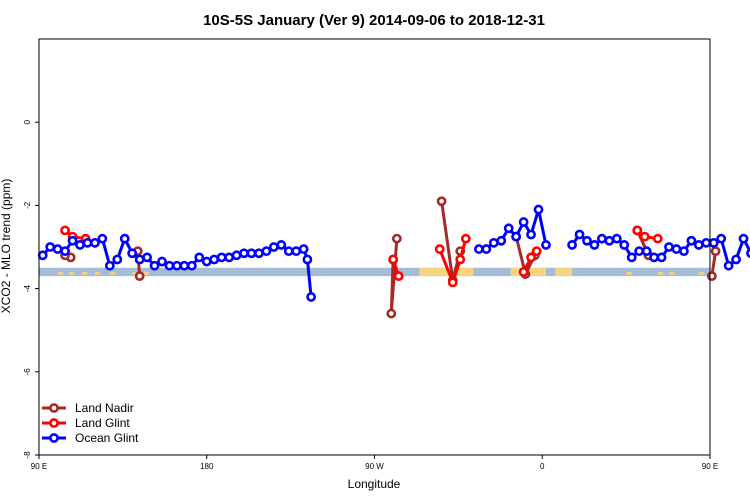  I want to click on legend-item: Land Glint, so click(86, 423).